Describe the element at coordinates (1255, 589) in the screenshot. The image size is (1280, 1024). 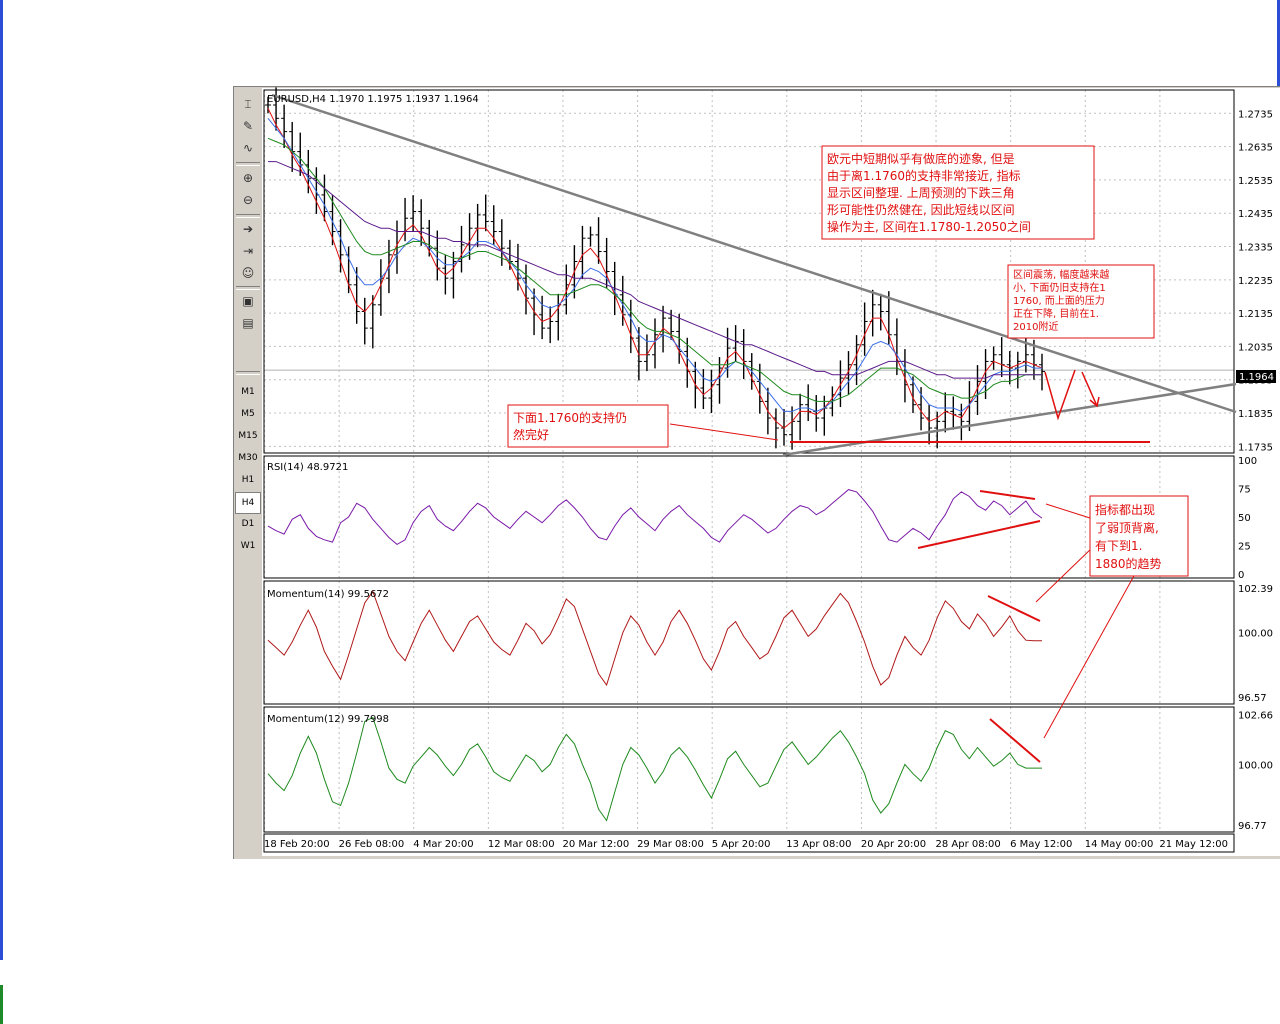
I see `momentum14-tick-label: 102.39` at that location.